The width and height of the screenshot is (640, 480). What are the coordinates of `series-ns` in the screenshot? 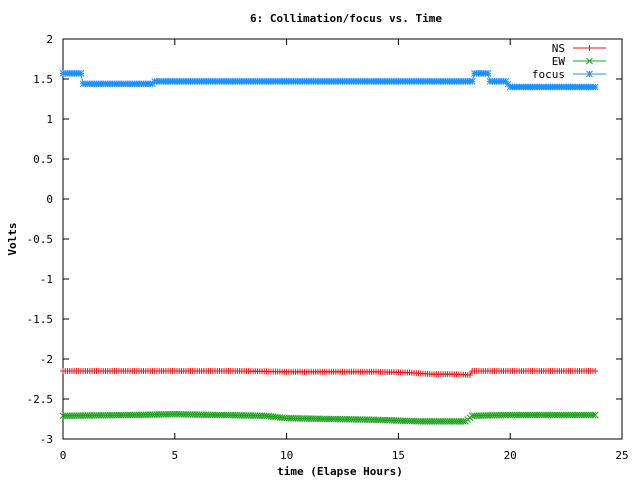 It's located at (329, 373).